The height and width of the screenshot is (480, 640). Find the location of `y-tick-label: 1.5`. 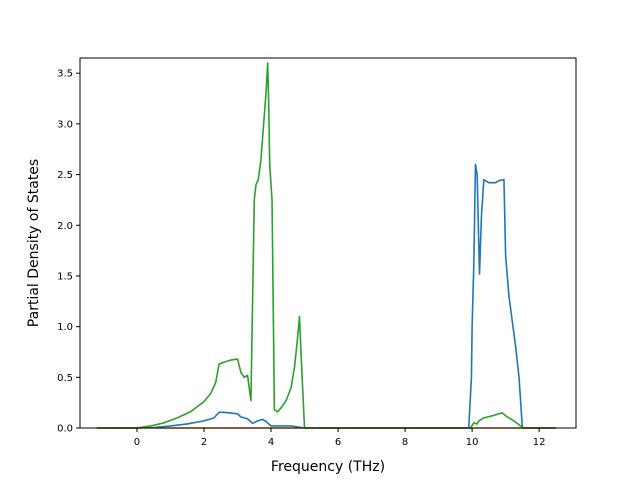

y-tick-label: 1.5 is located at coordinates (65, 276).